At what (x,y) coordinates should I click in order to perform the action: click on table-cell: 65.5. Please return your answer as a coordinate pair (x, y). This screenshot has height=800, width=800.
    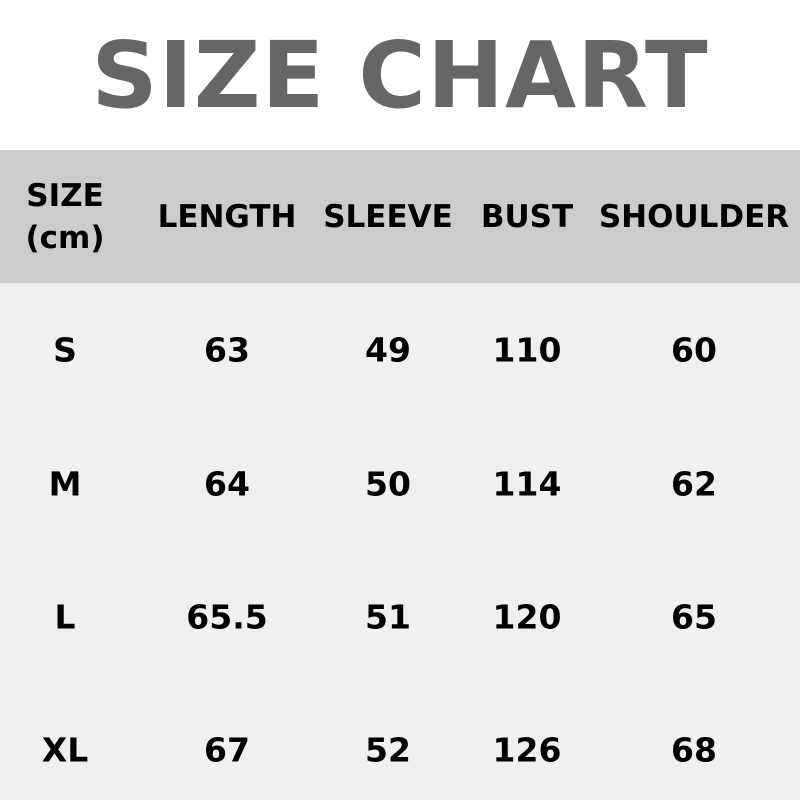
    Looking at the image, I should click on (227, 617).